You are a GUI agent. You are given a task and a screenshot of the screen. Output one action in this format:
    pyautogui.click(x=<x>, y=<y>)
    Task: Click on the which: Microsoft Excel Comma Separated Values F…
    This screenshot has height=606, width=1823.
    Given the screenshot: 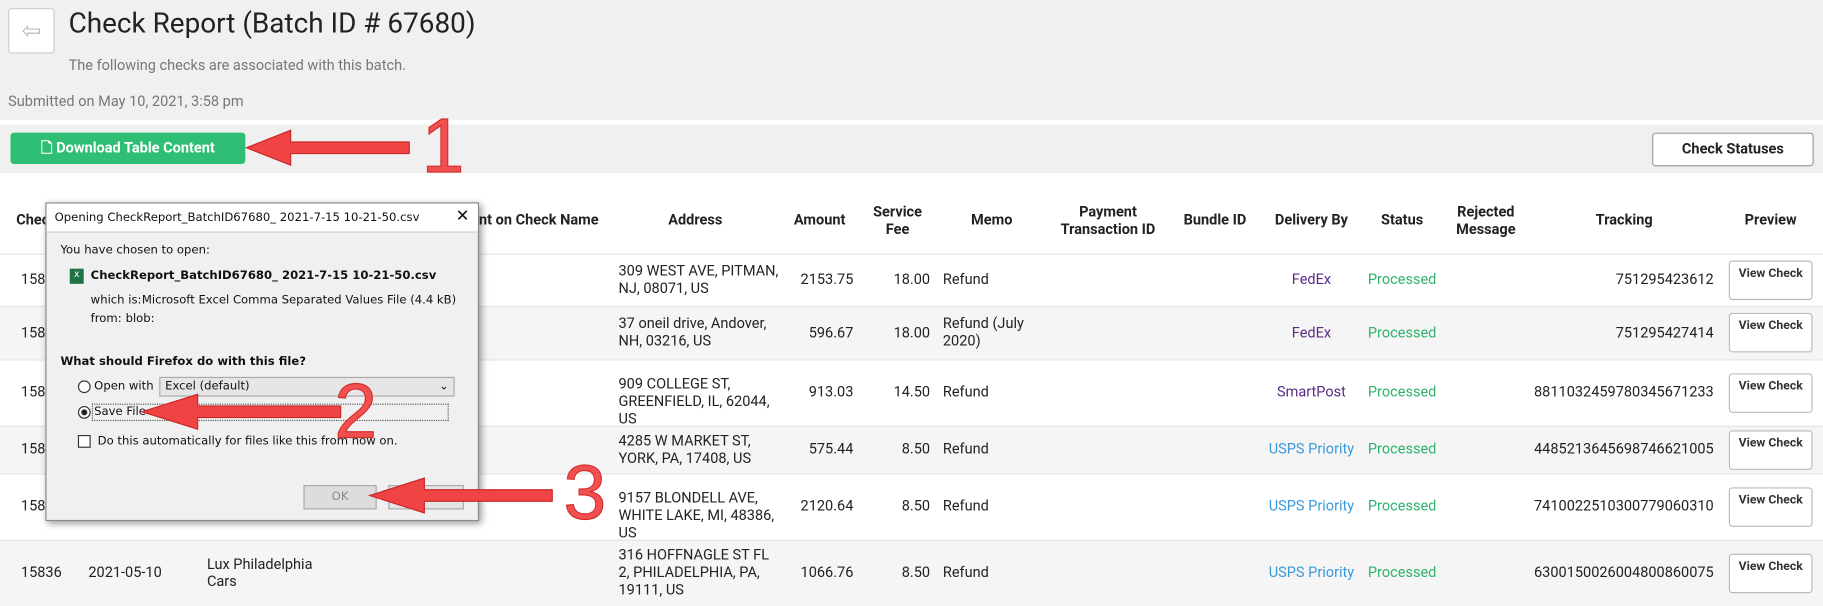 What is the action you would take?
    pyautogui.click(x=299, y=301)
    